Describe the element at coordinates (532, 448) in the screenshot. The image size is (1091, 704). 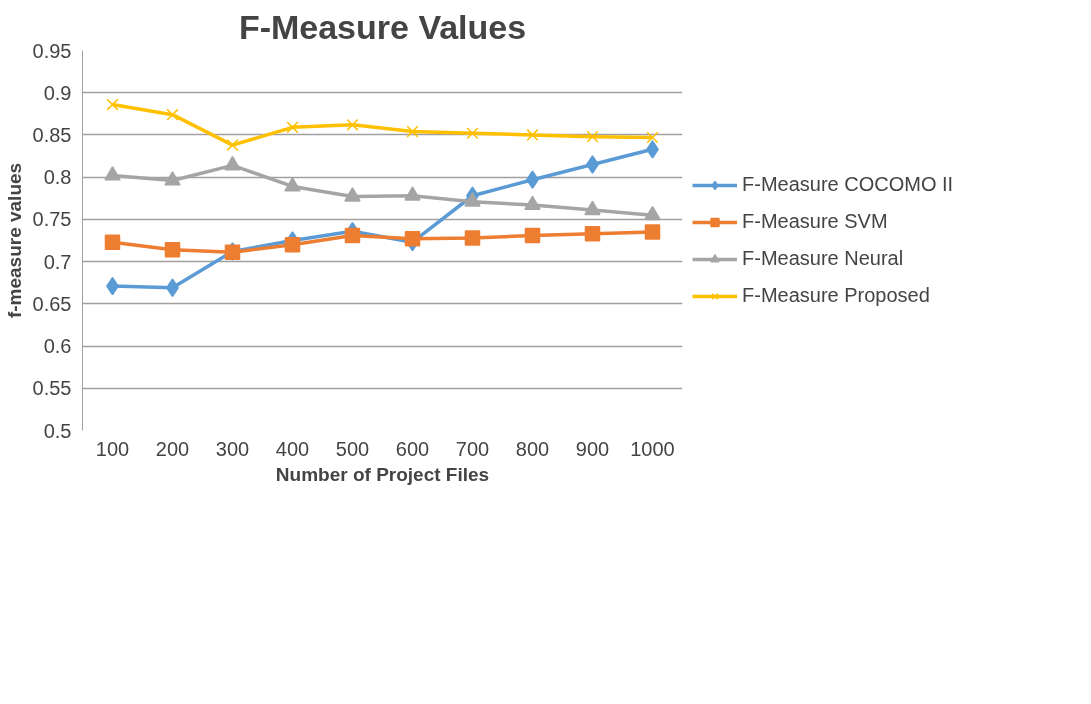
I see `x-tick-label: 800` at that location.